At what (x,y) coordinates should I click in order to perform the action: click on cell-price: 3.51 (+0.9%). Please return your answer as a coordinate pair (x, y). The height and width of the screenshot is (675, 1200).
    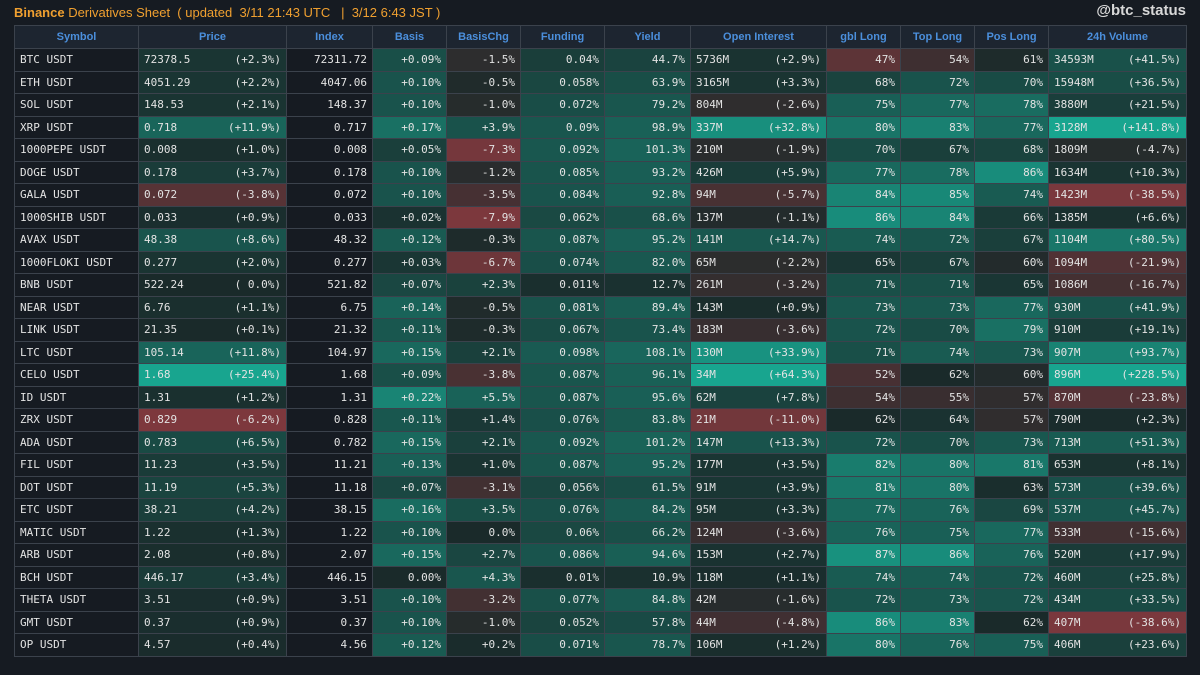
    Looking at the image, I should click on (212, 600).